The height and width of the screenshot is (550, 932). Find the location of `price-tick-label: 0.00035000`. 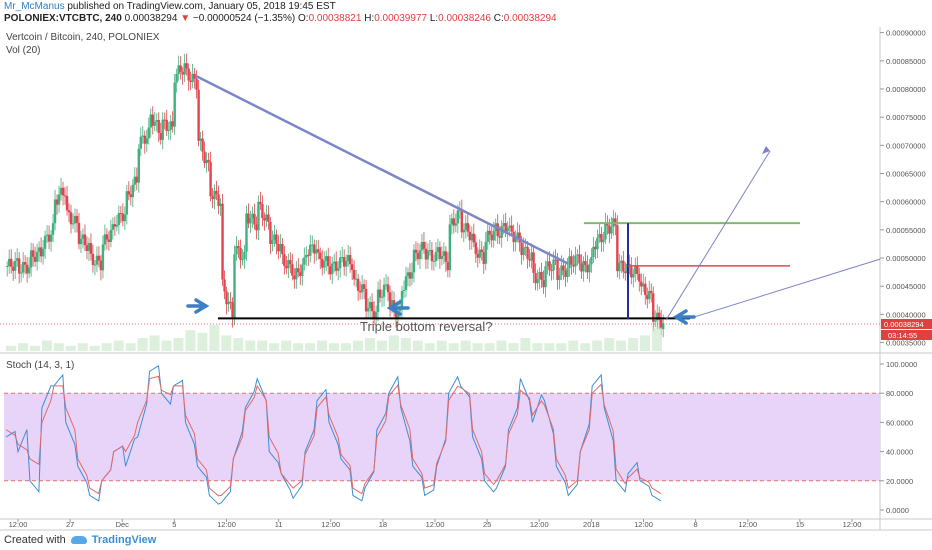

price-tick-label: 0.00035000 is located at coordinates (906, 343).